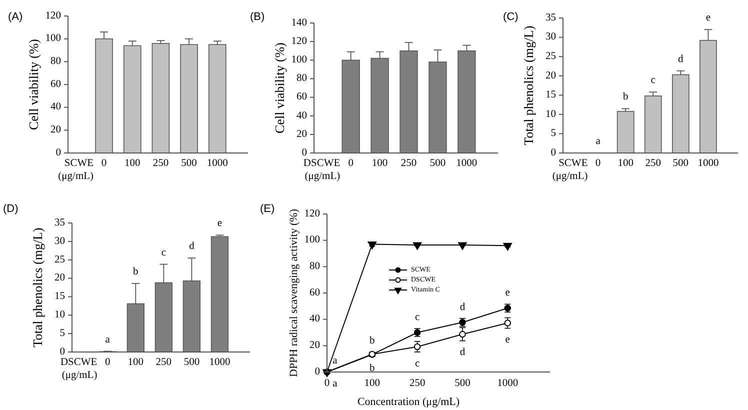 This screenshot has width=748, height=410. Describe the element at coordinates (510, 17) in the screenshot. I see `chart-title: (C)` at that location.